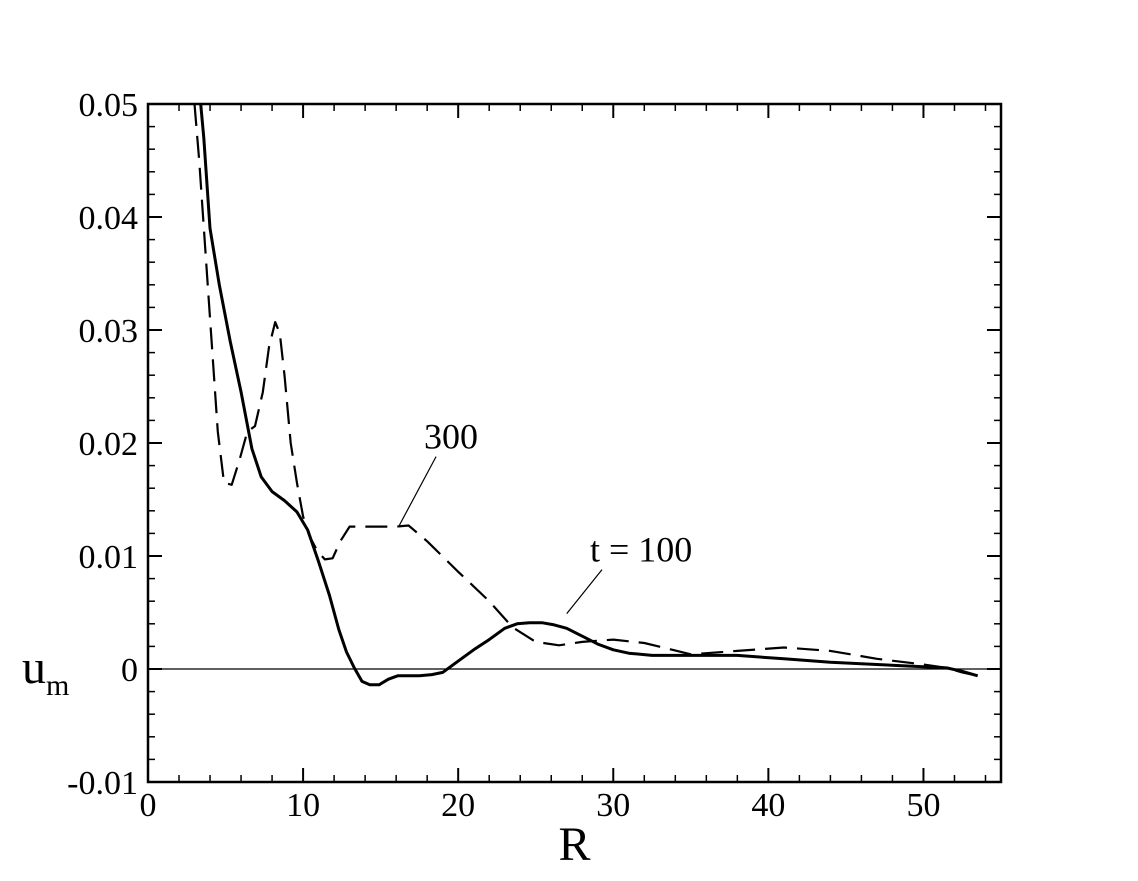 The width and height of the screenshot is (1138, 881). Describe the element at coordinates (923, 805) in the screenshot. I see `x-tick-label: 50` at that location.